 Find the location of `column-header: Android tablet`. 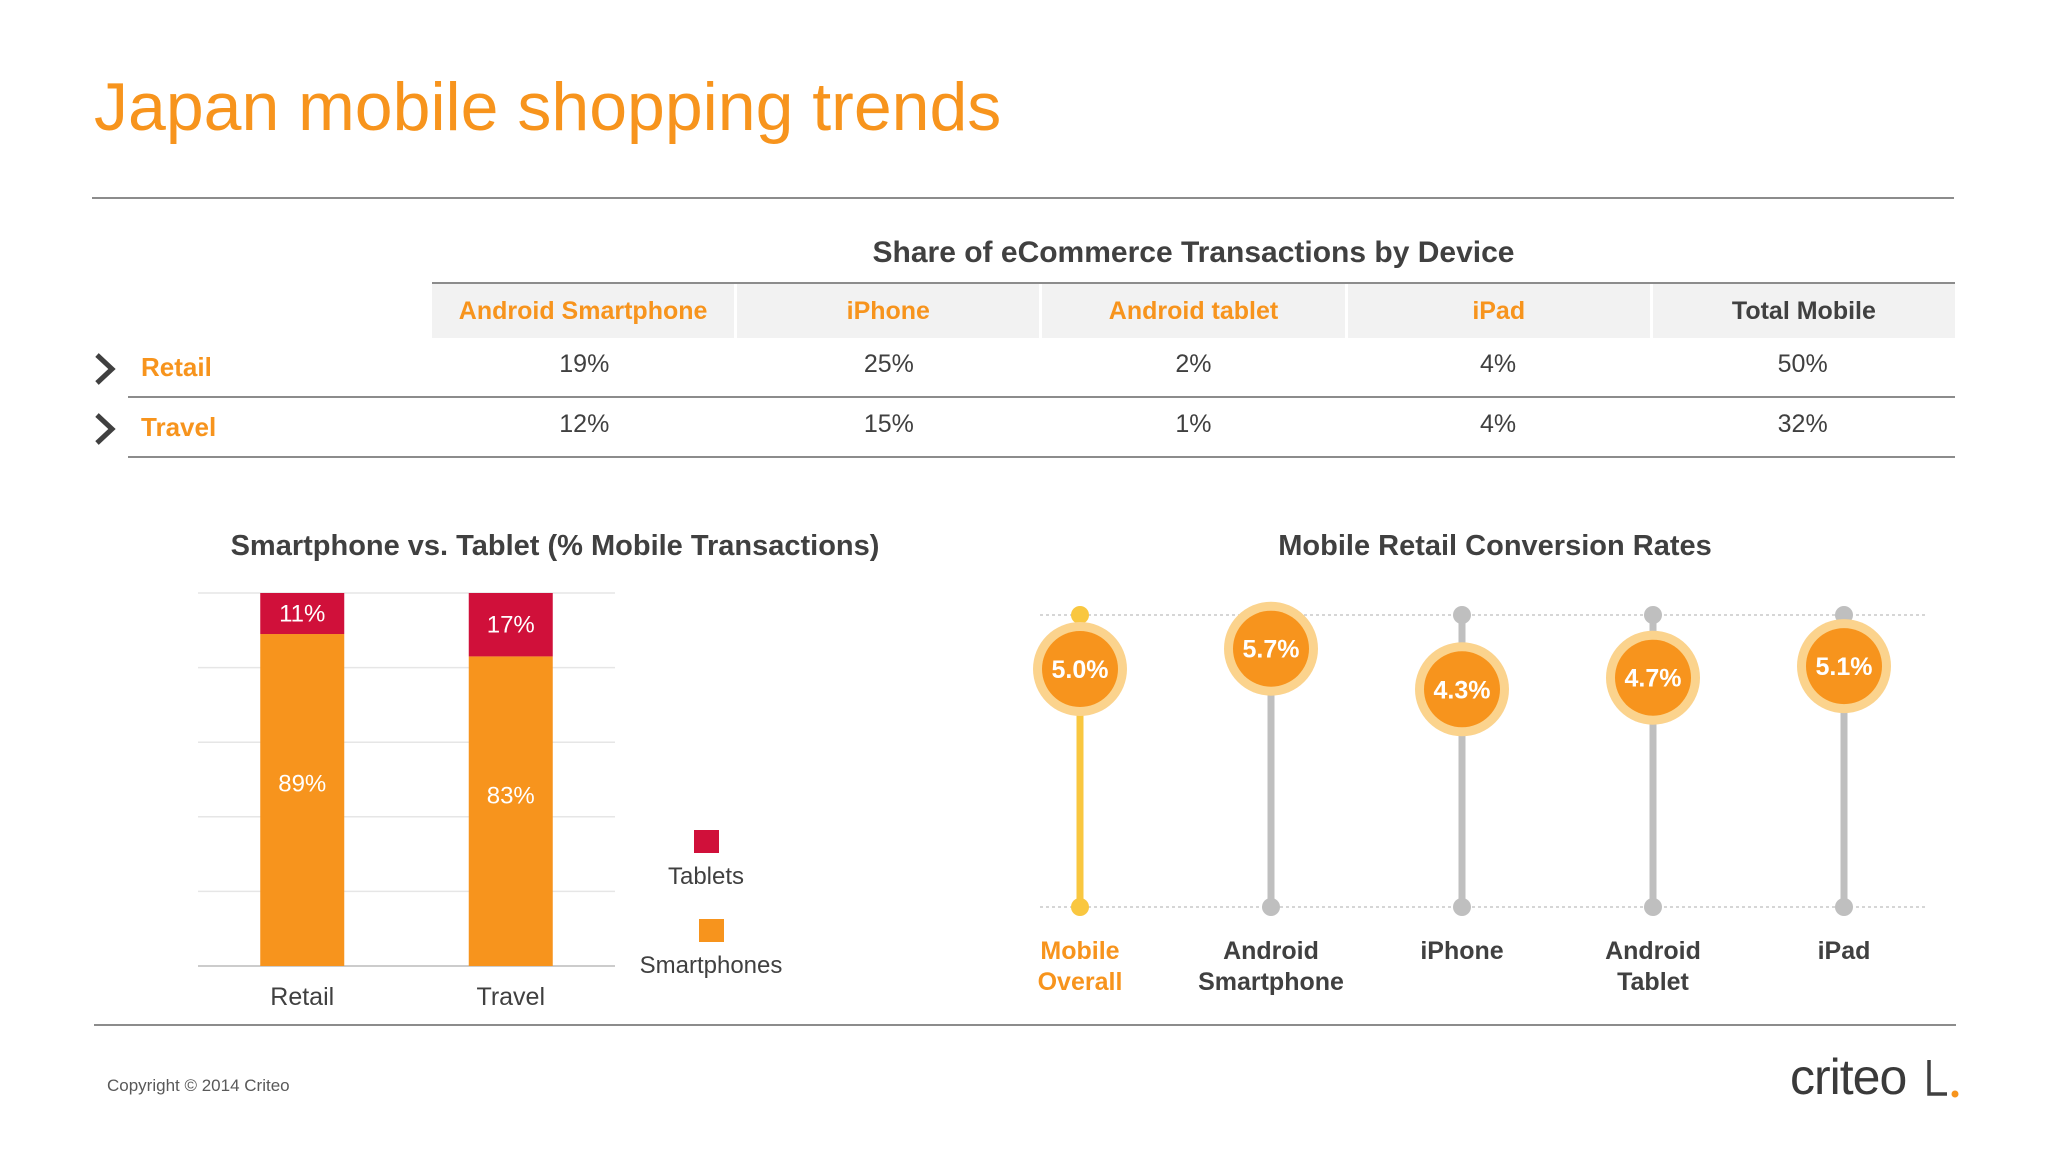

column-header: Android tablet is located at coordinates (1195, 311).